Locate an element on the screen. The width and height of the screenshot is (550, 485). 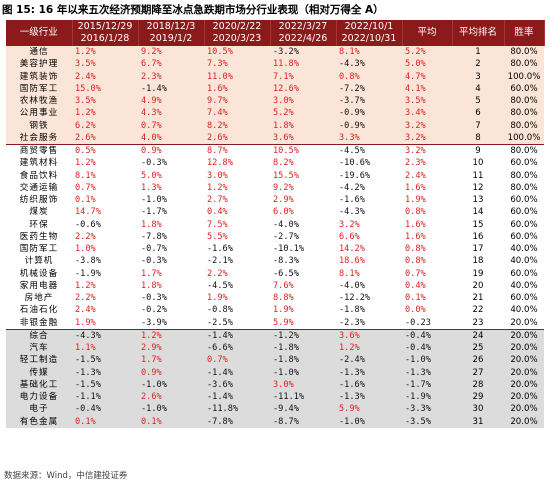
industry-name: 电子 is located at coordinates (39, 409).